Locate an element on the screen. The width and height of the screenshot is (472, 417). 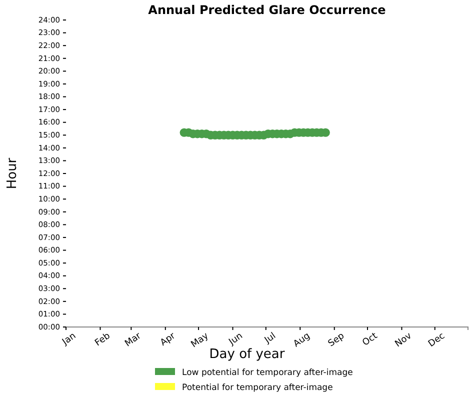
y-axis-title: Hour is located at coordinates (12, 173).